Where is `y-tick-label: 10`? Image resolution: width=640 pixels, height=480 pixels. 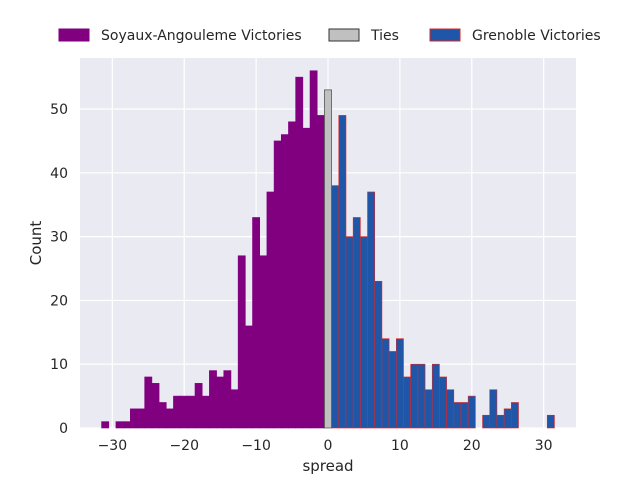 y-tick-label: 10 is located at coordinates (59, 365).